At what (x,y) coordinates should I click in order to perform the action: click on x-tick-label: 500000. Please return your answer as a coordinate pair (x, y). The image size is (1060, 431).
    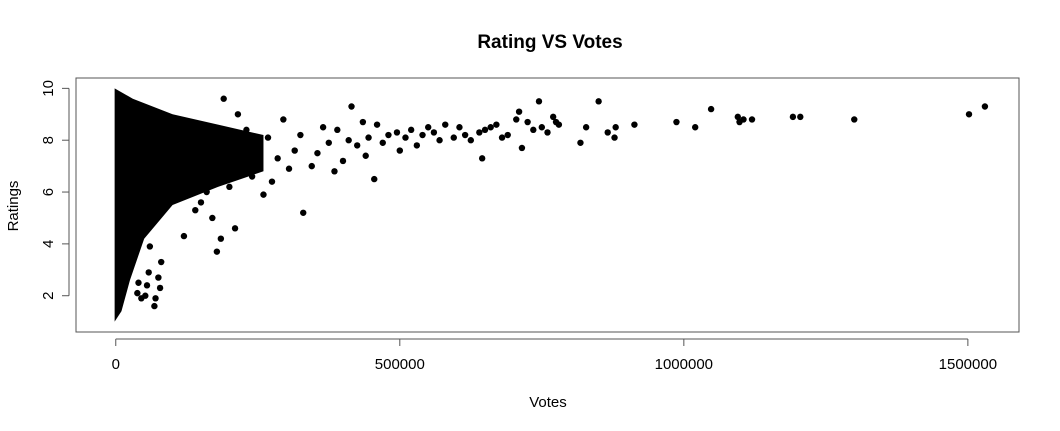
    Looking at the image, I should click on (400, 364).